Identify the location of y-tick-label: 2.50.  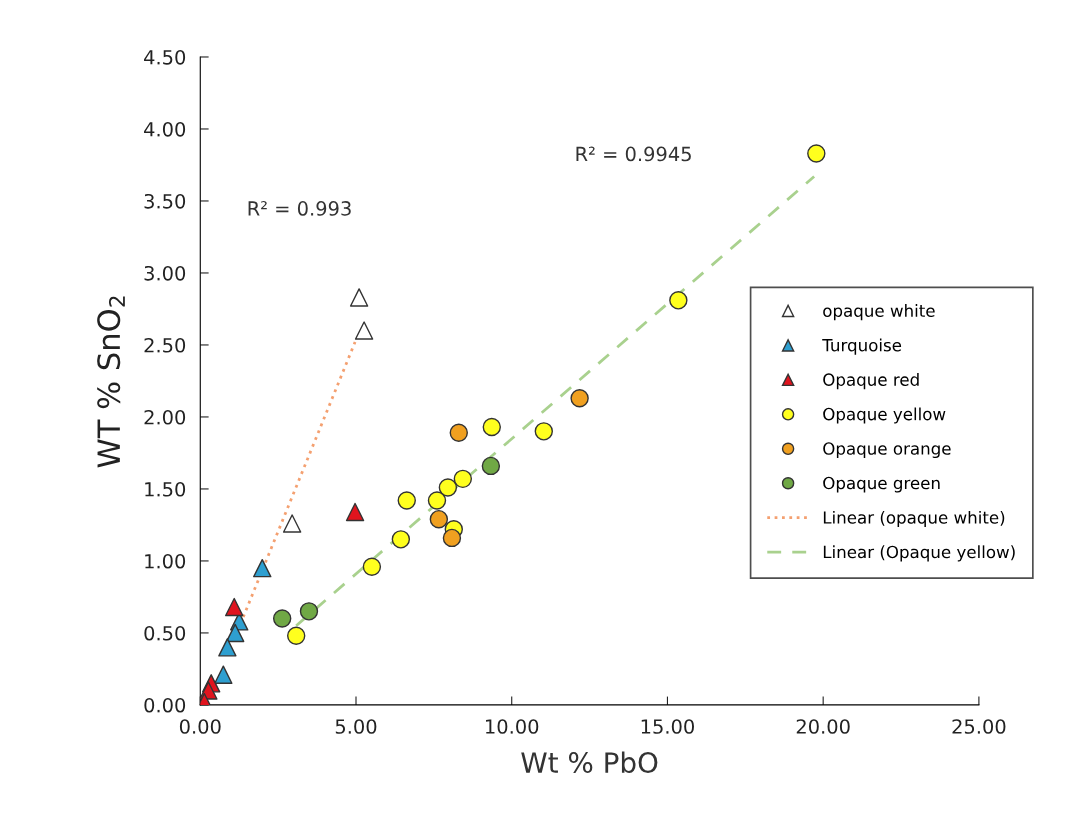
(165, 345).